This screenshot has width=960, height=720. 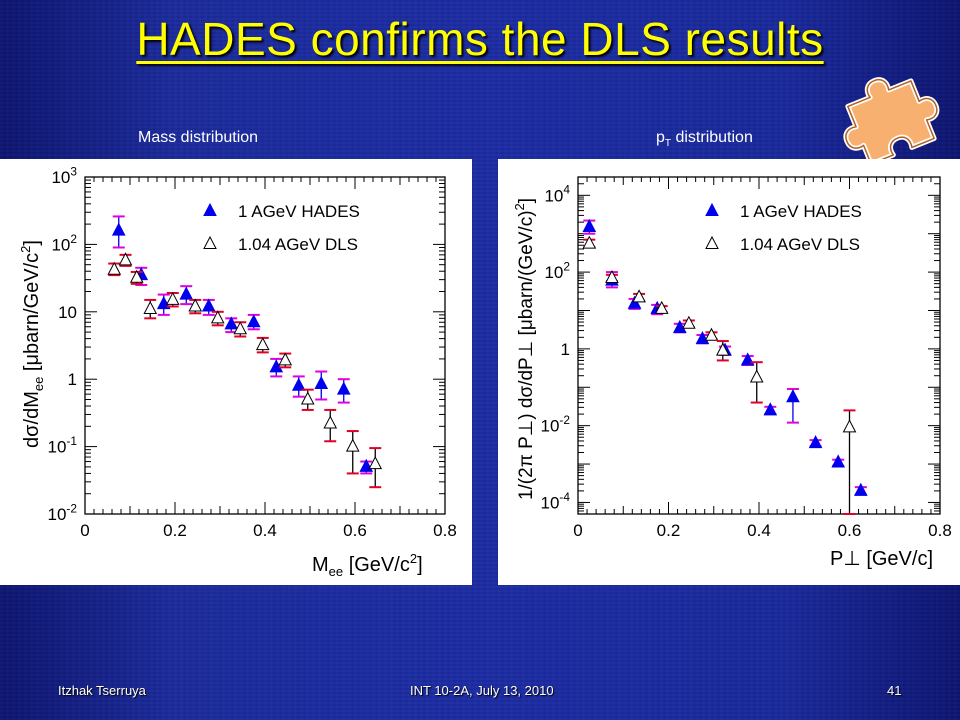 What do you see at coordinates (67, 312) in the screenshot?
I see `y-tick-label: 10` at bounding box center [67, 312].